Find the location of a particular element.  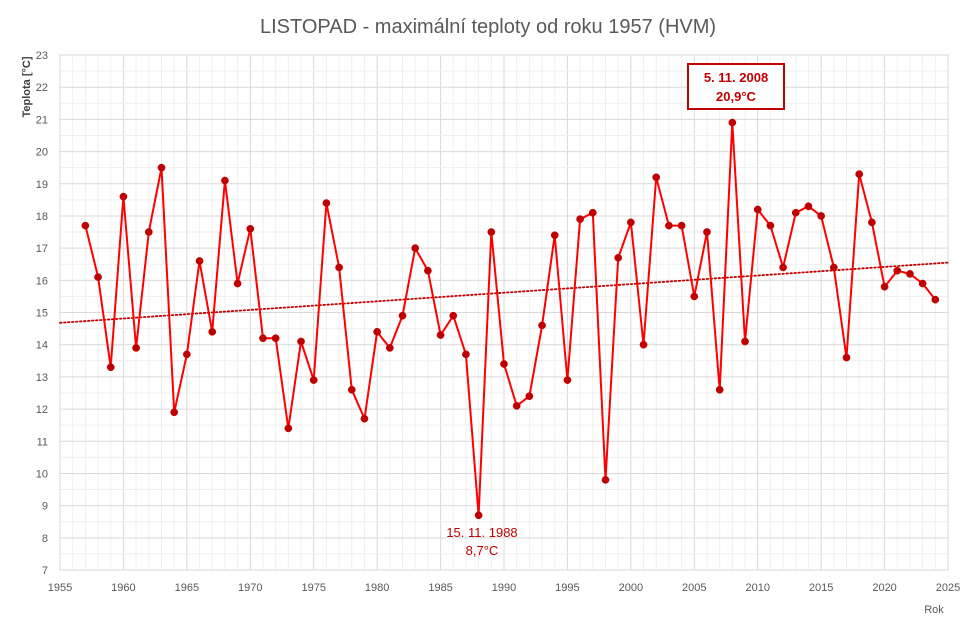

y-axis-title: Teplota [°C] is located at coordinates (27, 86).